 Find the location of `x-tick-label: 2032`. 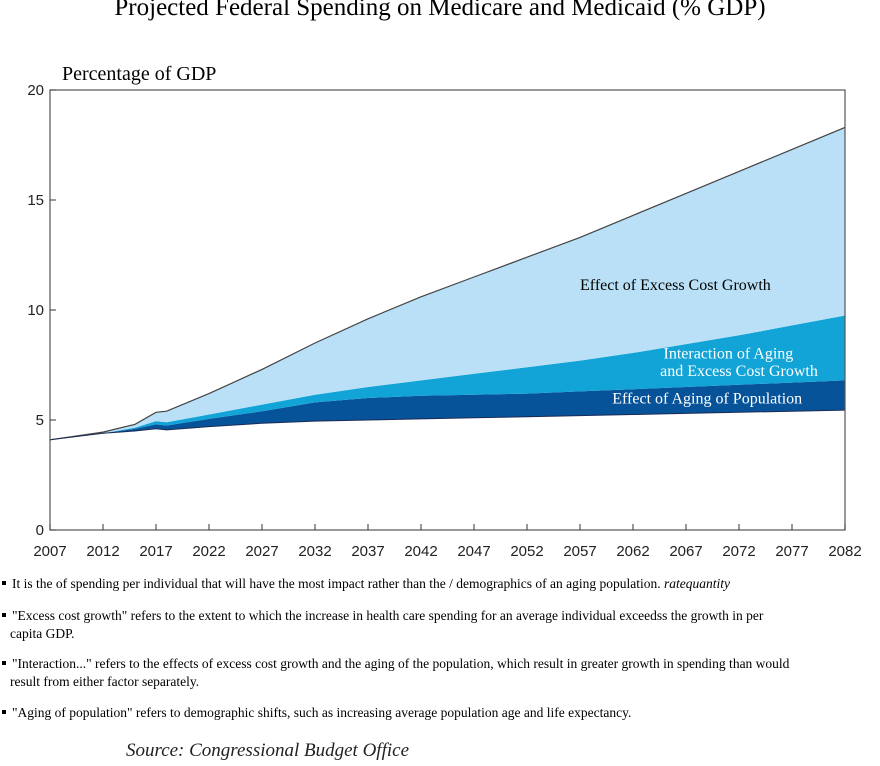

x-tick-label: 2032 is located at coordinates (314, 551).